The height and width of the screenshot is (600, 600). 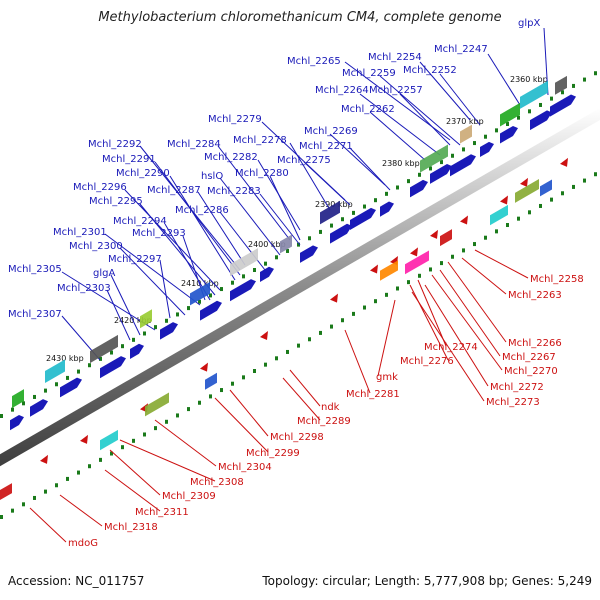 I want to click on gene-label: Mchl_2276, so click(x=427, y=361).